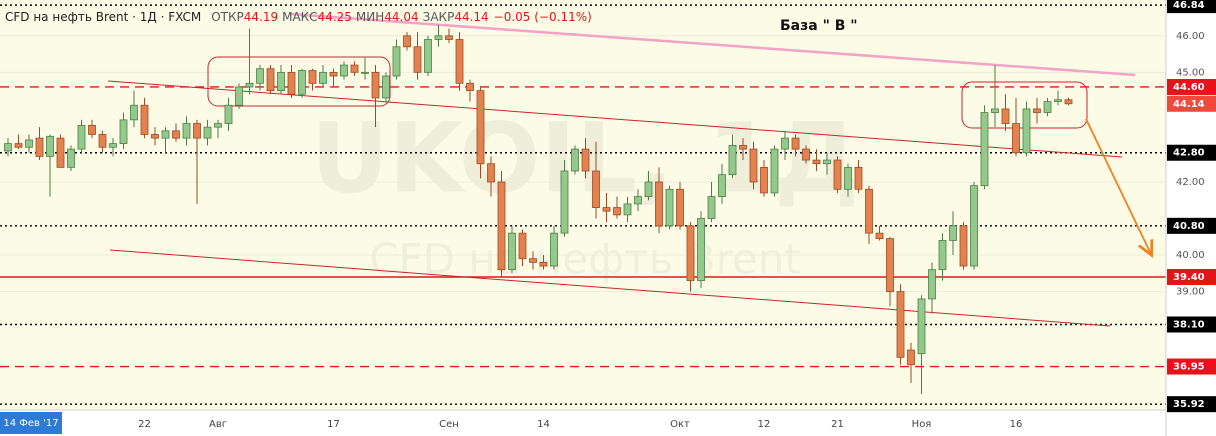 This screenshot has height=436, width=1216. I want to click on change: −0.05 (−0.11%), so click(543, 17).